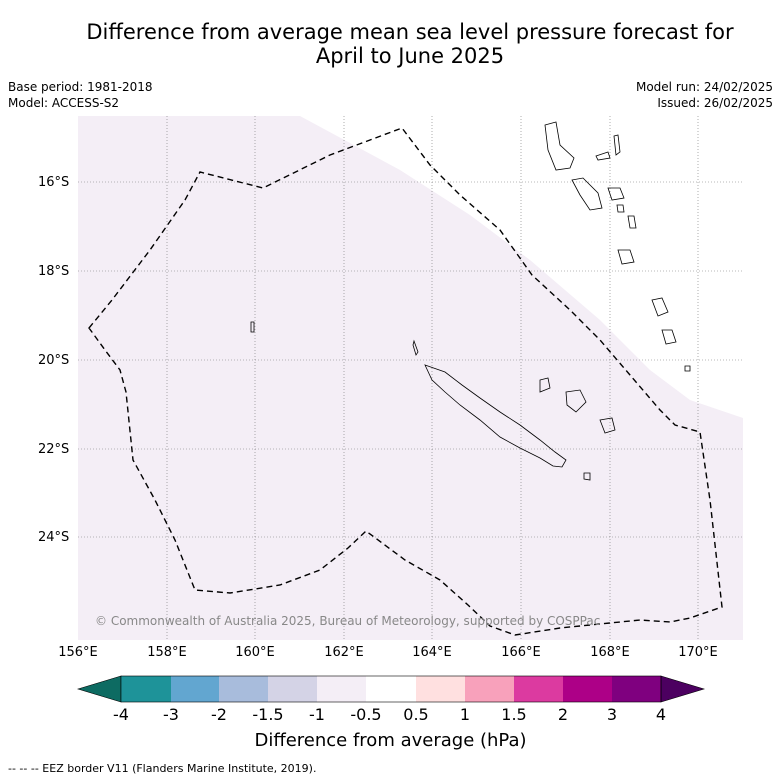 The height and width of the screenshot is (781, 781). I want to click on lon-label: 160°E, so click(255, 652).